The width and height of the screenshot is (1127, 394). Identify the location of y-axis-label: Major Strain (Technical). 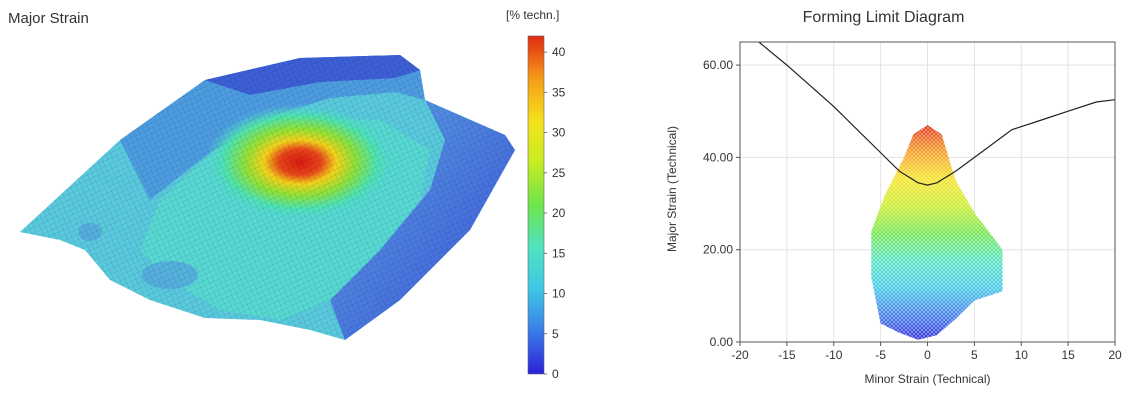
(672, 189).